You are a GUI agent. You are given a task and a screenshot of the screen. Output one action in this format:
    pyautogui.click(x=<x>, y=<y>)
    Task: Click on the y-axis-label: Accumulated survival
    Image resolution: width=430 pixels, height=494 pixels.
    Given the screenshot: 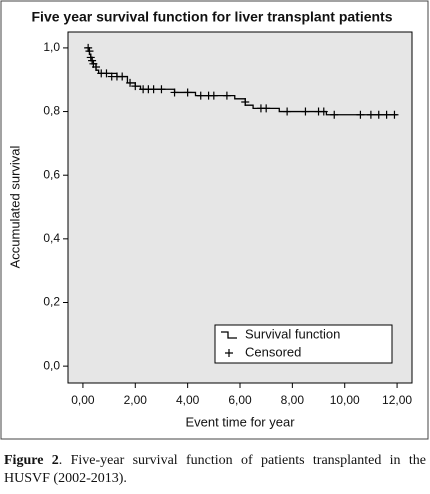 What is the action you would take?
    pyautogui.click(x=14, y=206)
    